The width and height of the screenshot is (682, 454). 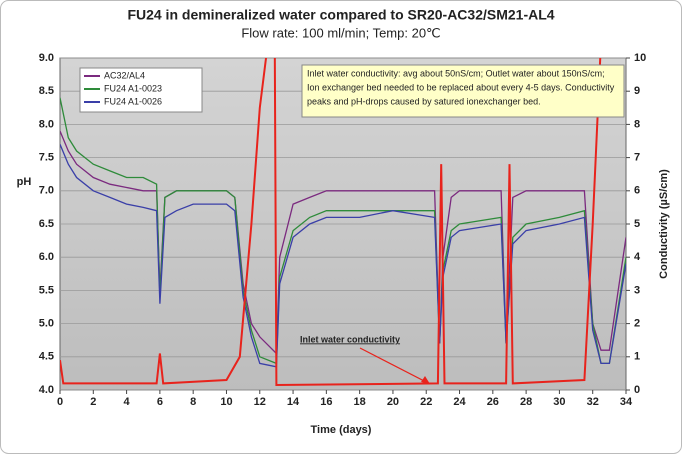 What do you see at coordinates (46, 290) in the screenshot?
I see `y-tick-label: 5.5` at bounding box center [46, 290].